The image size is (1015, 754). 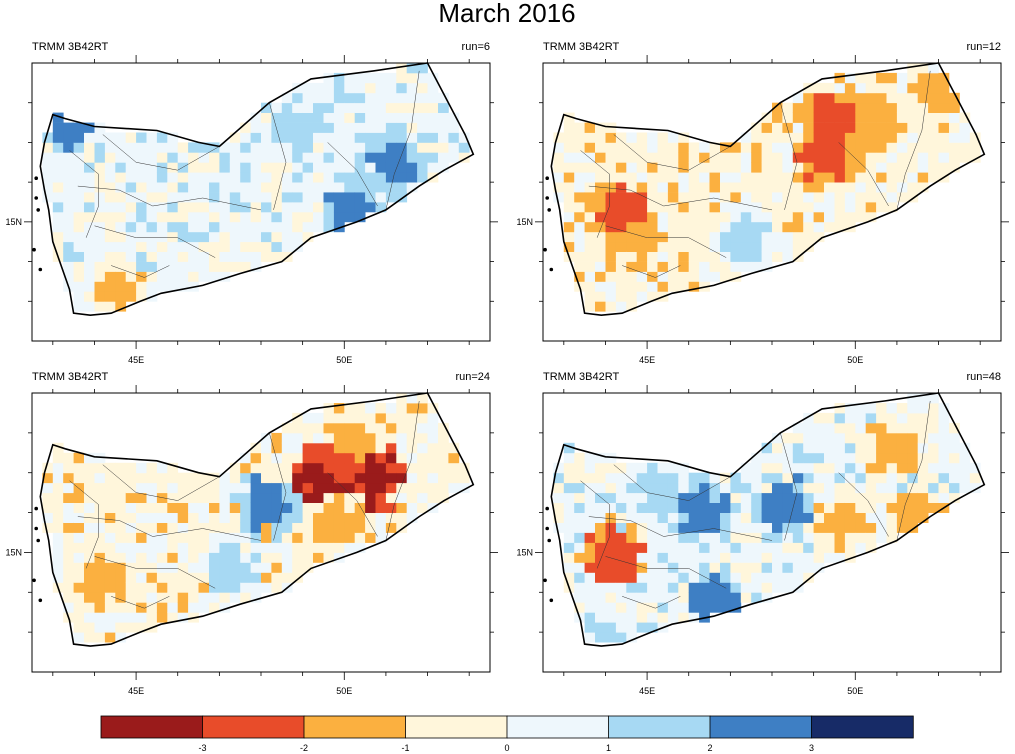 What do you see at coordinates (202, 748) in the screenshot?
I see `colorbar-tick-label: -3` at bounding box center [202, 748].